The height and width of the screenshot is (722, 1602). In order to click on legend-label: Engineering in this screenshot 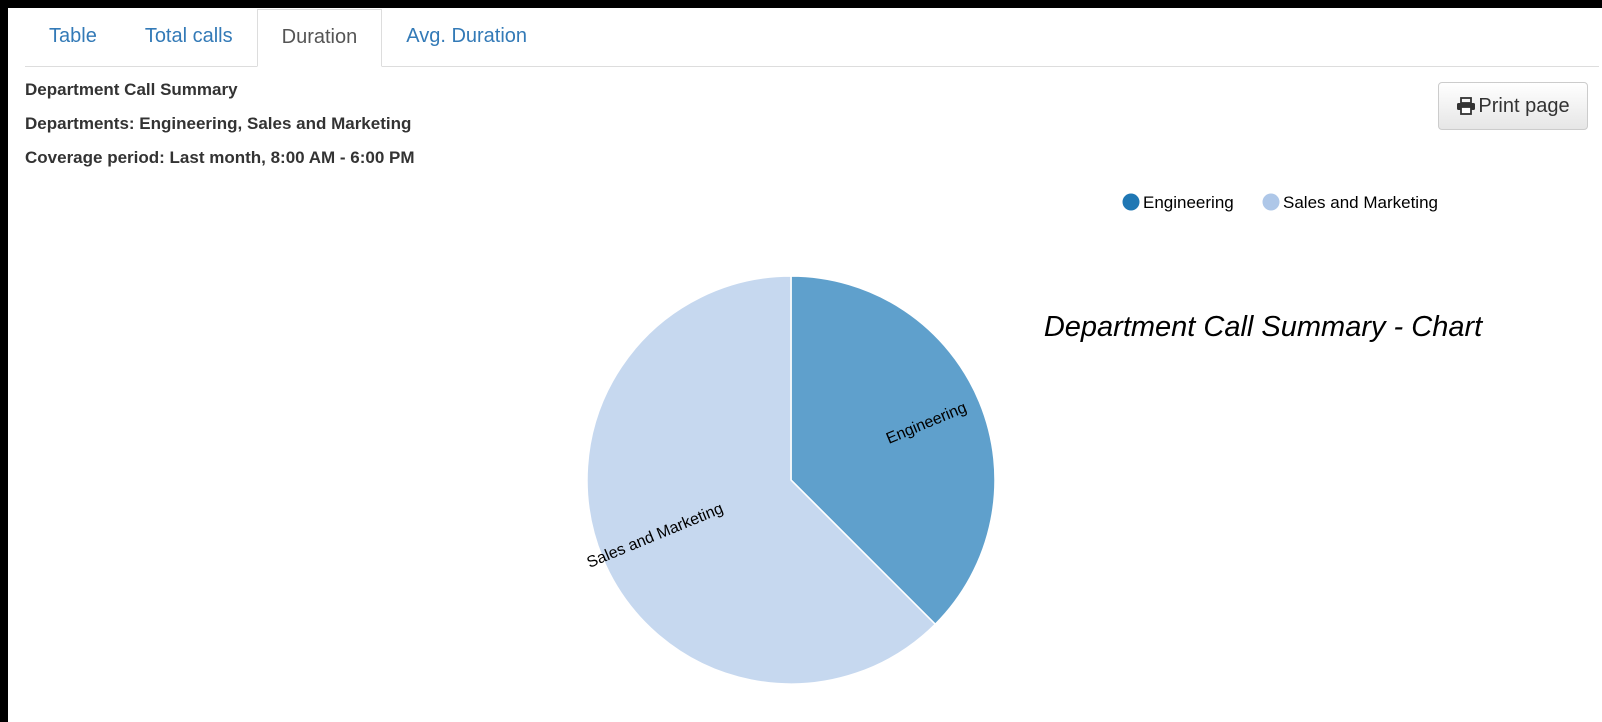, I will do `click(1188, 202)`.